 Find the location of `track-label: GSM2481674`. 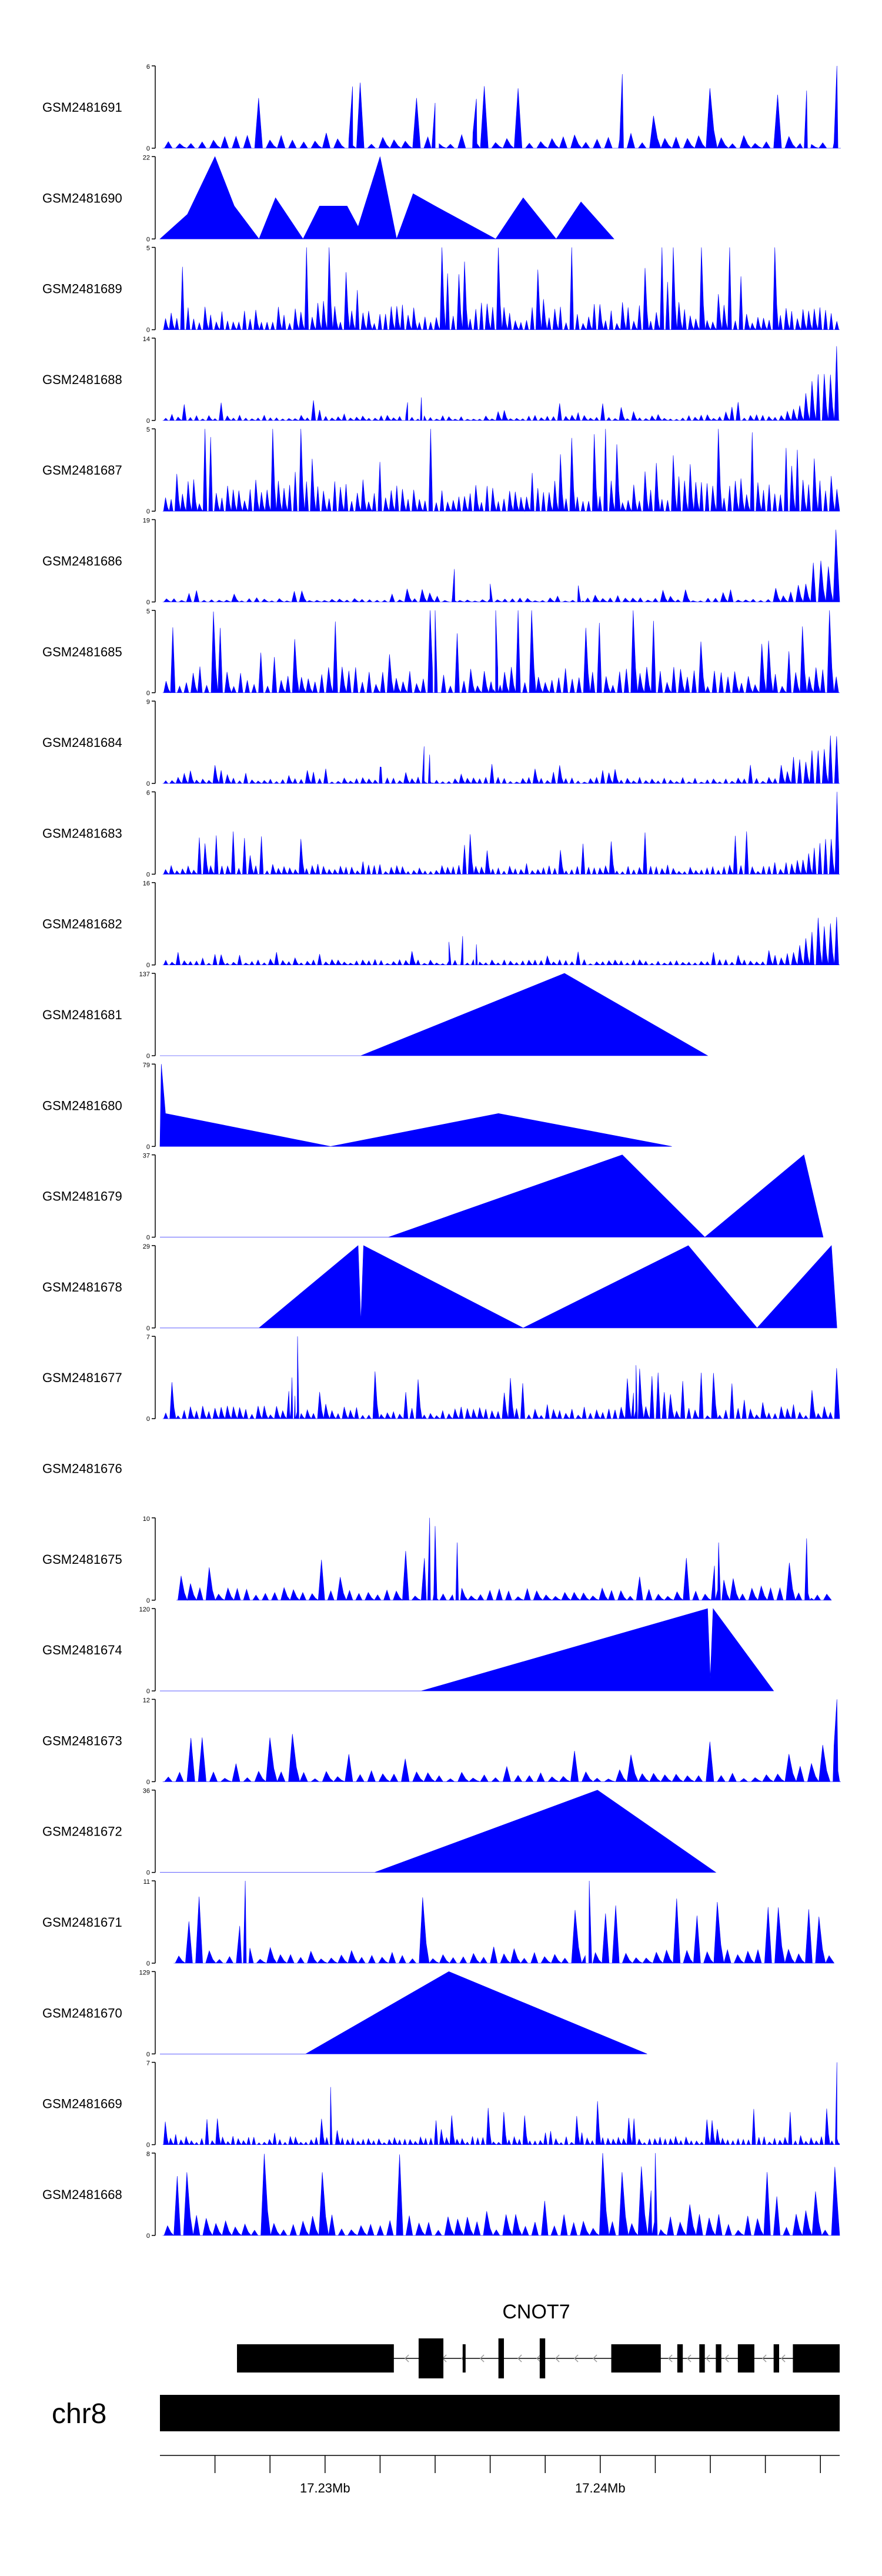

track-label: GSM2481674 is located at coordinates (82, 1650).